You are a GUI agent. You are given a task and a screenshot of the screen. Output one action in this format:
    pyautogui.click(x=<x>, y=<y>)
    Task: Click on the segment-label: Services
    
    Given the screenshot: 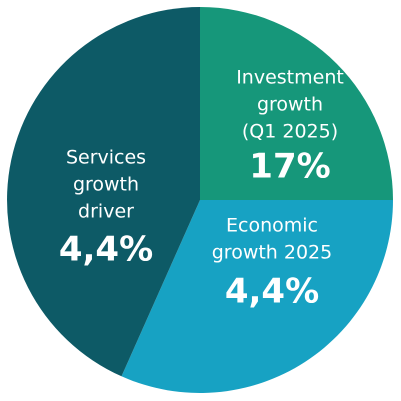 What is the action you would take?
    pyautogui.click(x=106, y=158)
    